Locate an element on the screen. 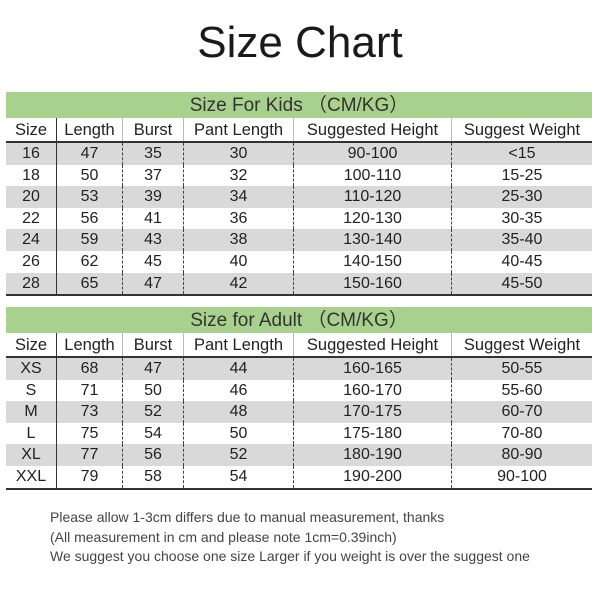 This screenshot has height=600, width=600. table-cell: 80-90 is located at coordinates (521, 455).